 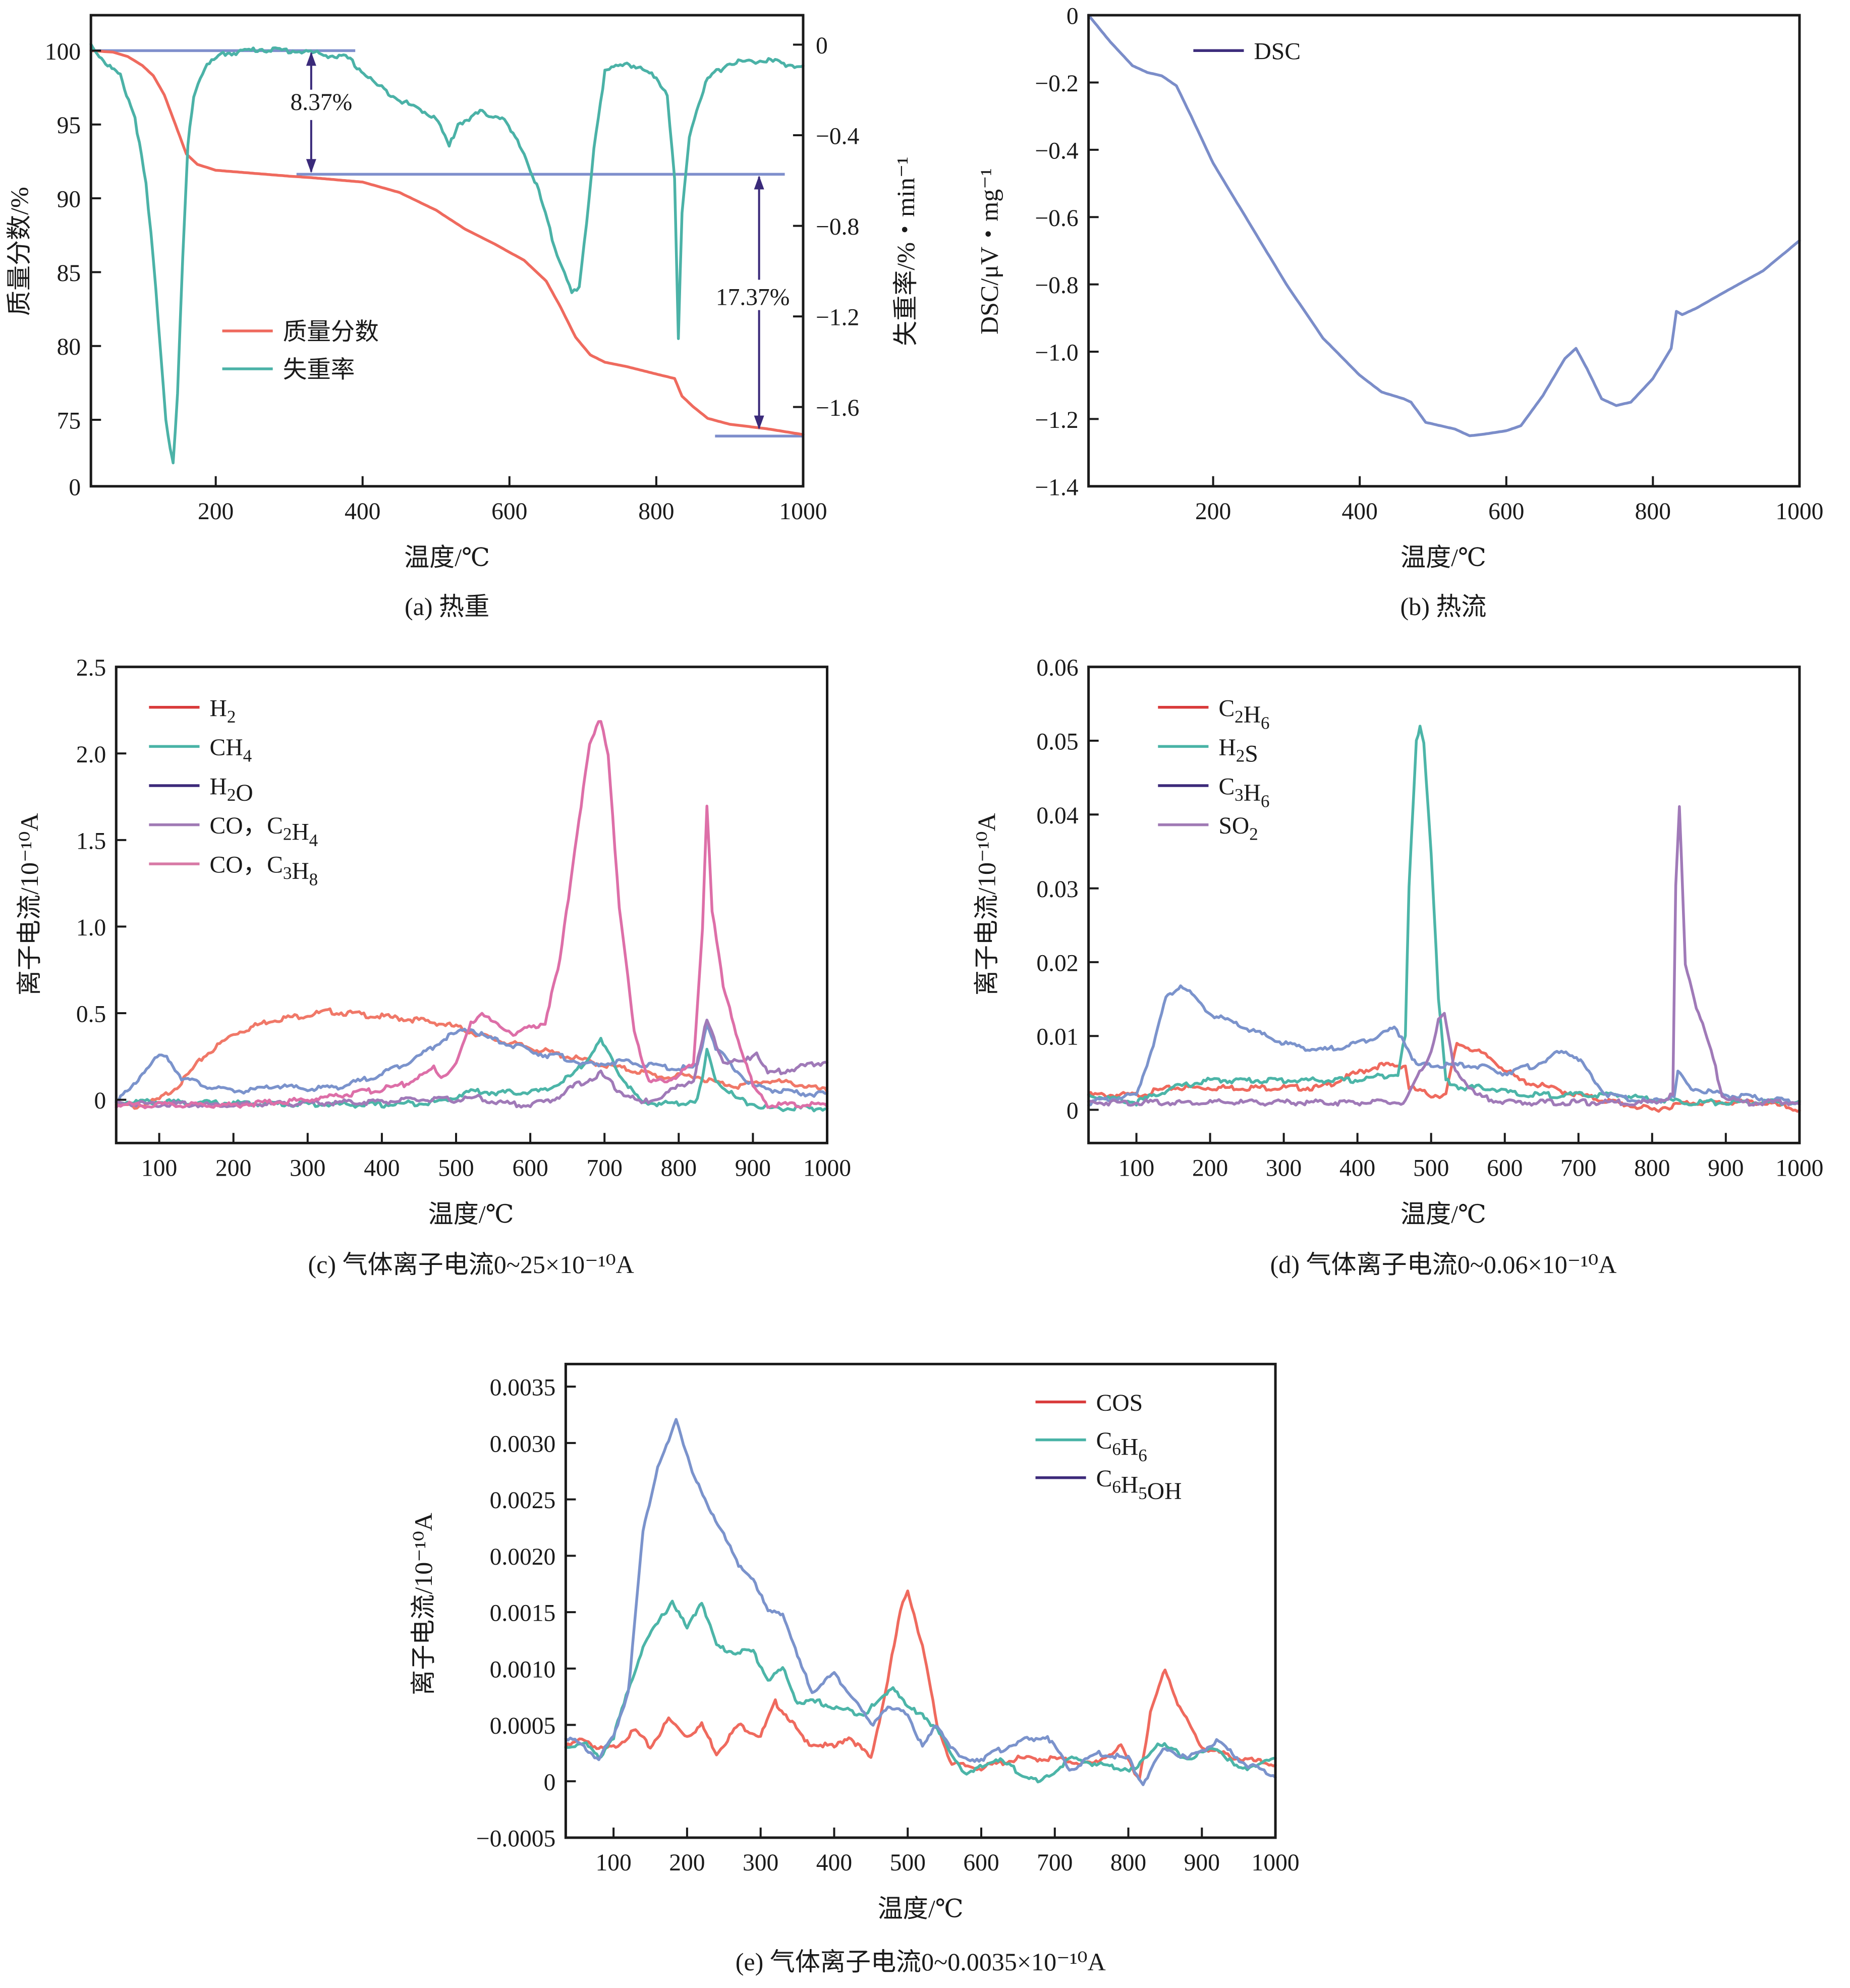 I want to click on legend-item: DSC, so click(x=1247, y=52).